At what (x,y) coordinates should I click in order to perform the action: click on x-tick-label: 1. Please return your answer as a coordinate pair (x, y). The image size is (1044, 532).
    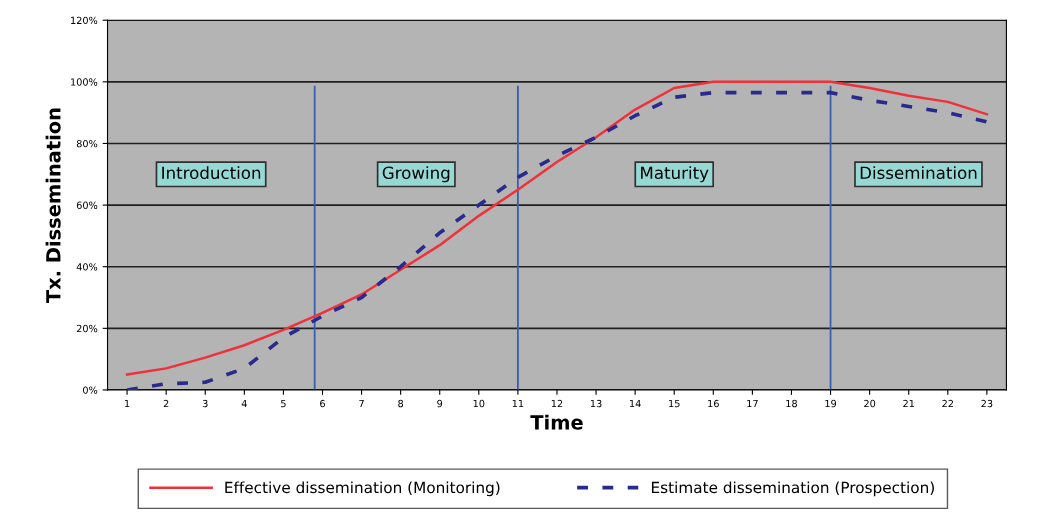
    Looking at the image, I should click on (127, 403).